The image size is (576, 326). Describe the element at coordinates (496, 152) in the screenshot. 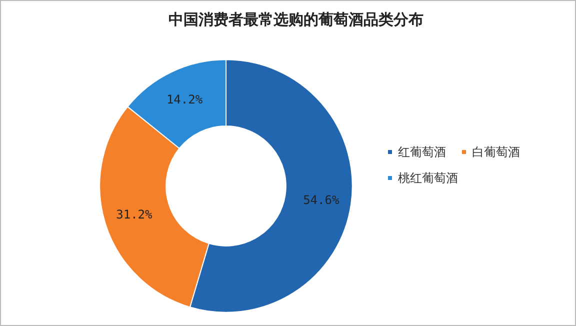

I see `legend-label: 白葡萄酒` at that location.